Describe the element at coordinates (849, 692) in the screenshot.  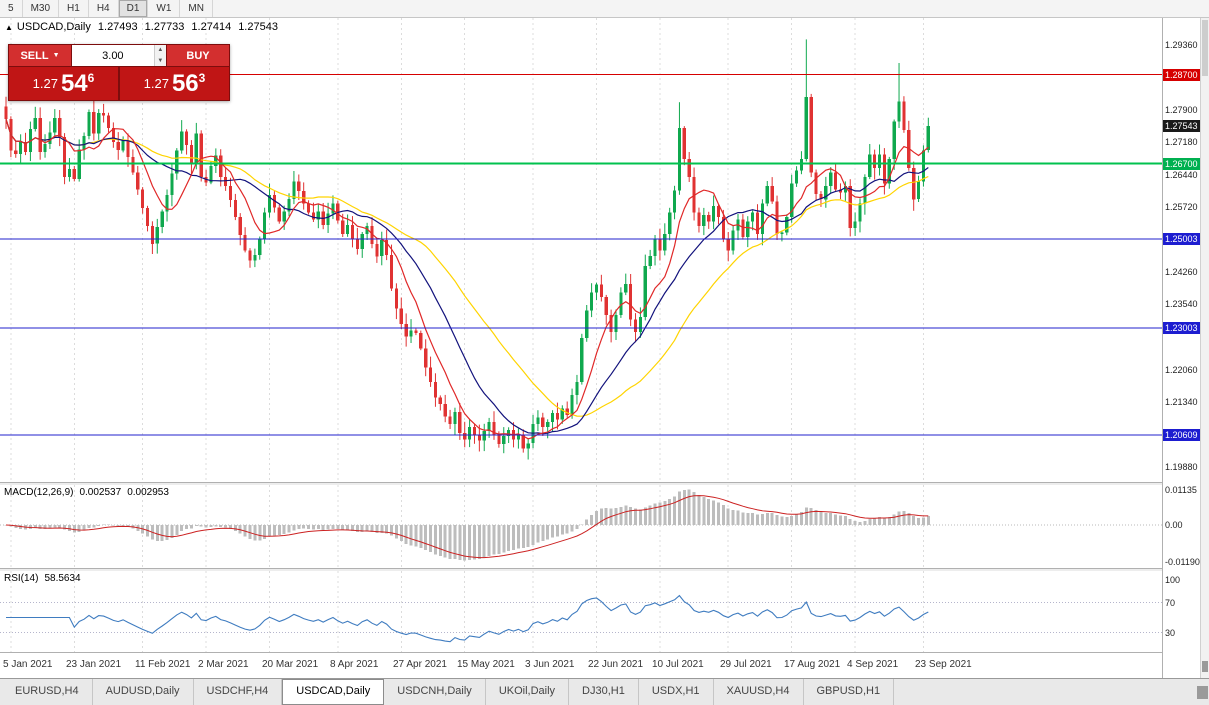
I see `chart-tab-gbpusd-h1: GBPUSD,H1` at that location.